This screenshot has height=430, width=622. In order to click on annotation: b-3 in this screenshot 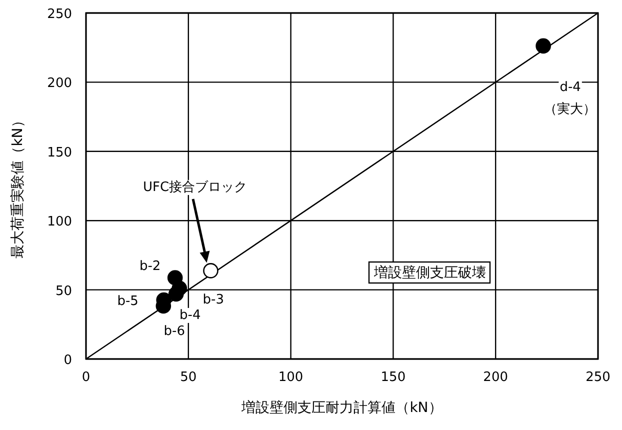, I will do `click(213, 300)`.